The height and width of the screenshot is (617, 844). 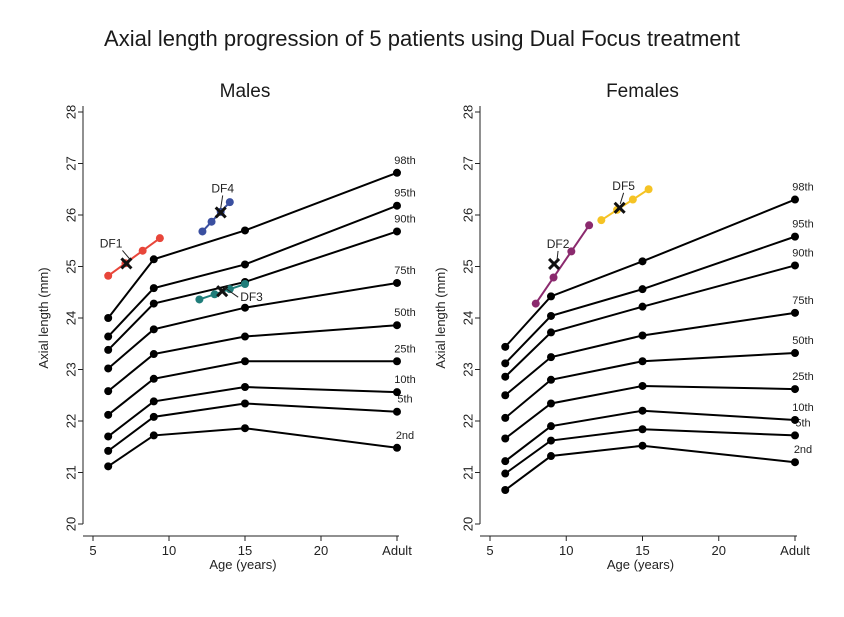 What do you see at coordinates (802, 225) in the screenshot?
I see `percentile-label-95th: 95th` at bounding box center [802, 225].